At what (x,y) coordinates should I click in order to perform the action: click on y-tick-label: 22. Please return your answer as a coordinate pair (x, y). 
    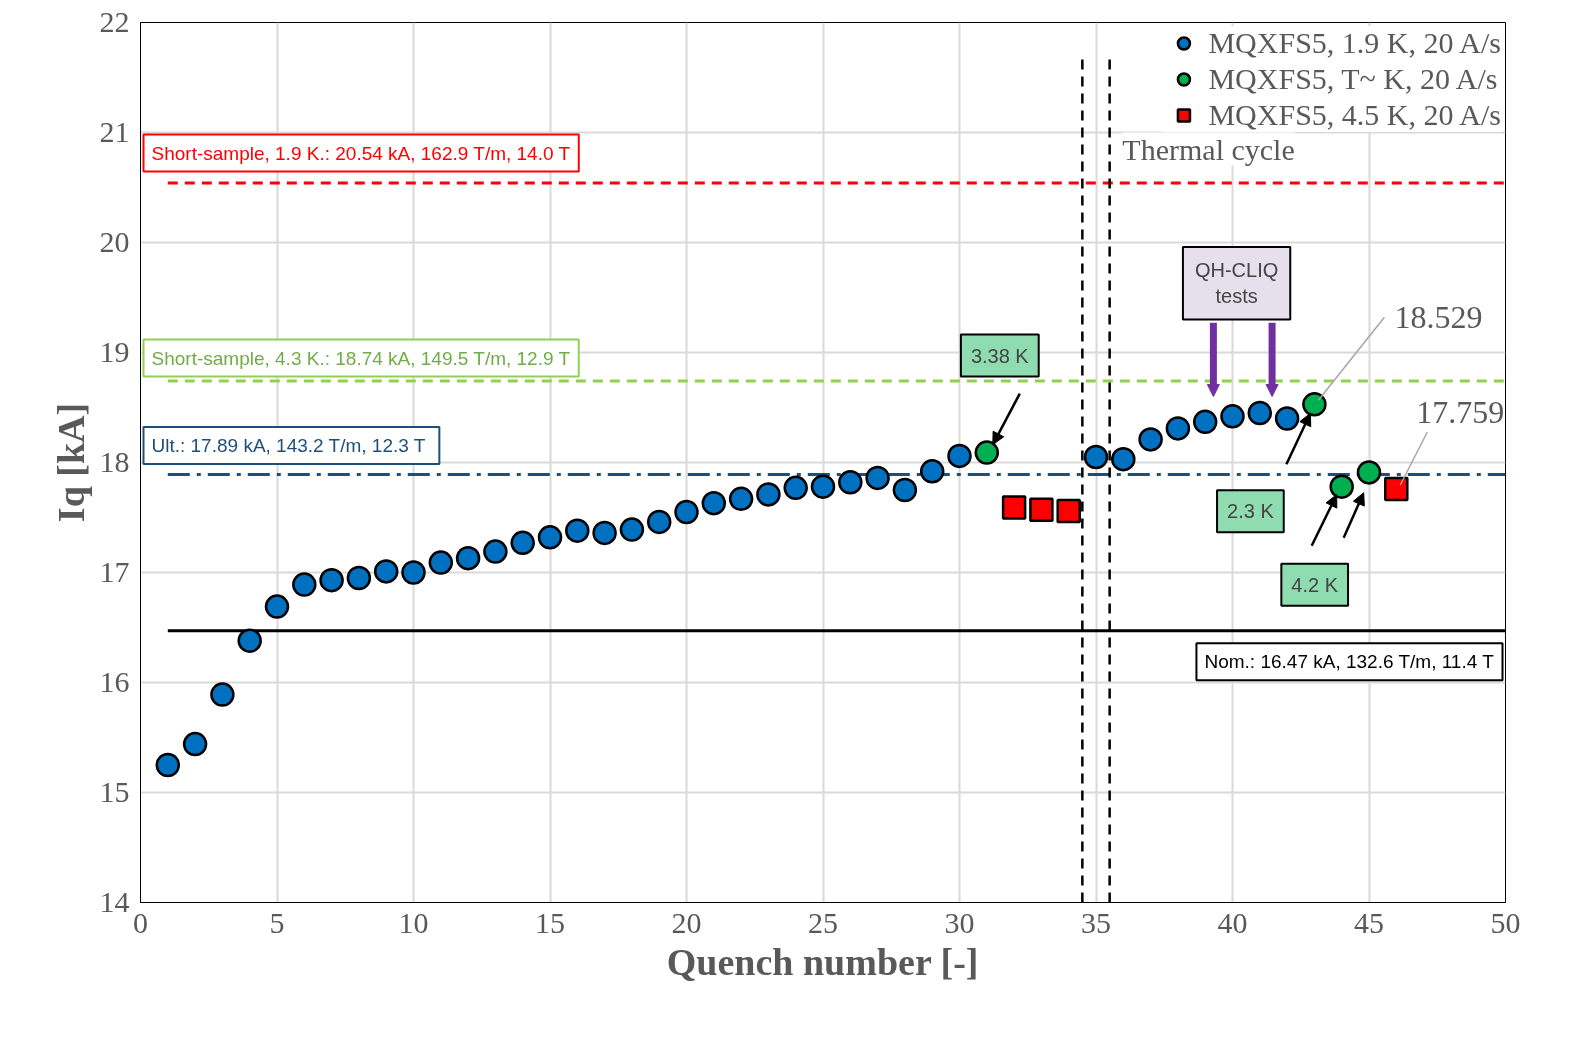
    Looking at the image, I should click on (114, 21).